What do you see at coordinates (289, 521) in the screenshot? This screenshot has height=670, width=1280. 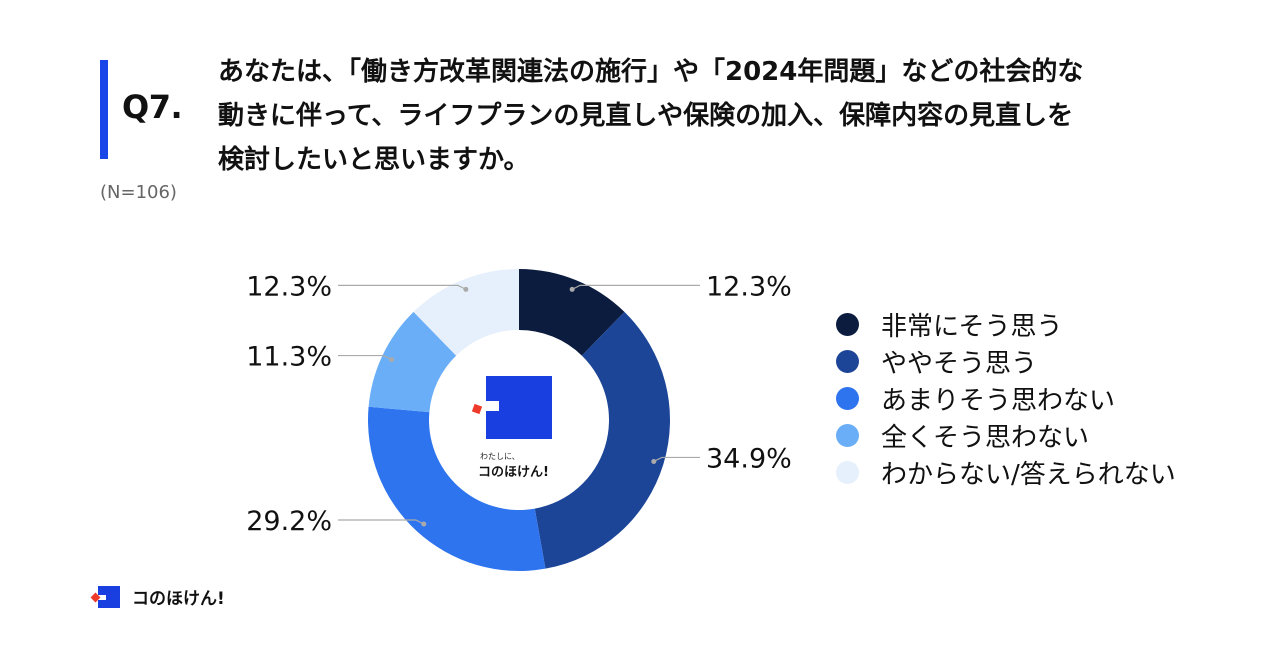 I see `data-label: 29.2%` at bounding box center [289, 521].